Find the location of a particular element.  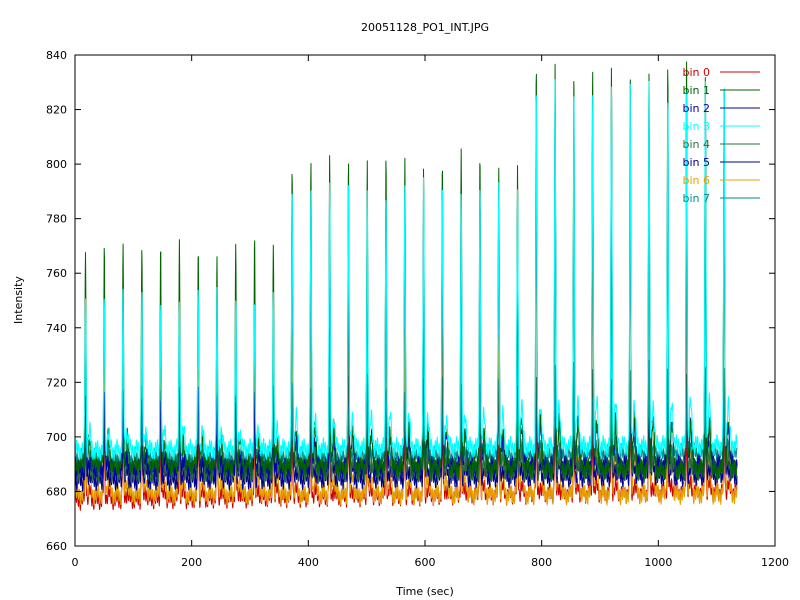

legend: bin 0 bin 1 bin 2 bin 3 bin 4 bin 5 bin 6 bin 7 is located at coordinates (721, 135).